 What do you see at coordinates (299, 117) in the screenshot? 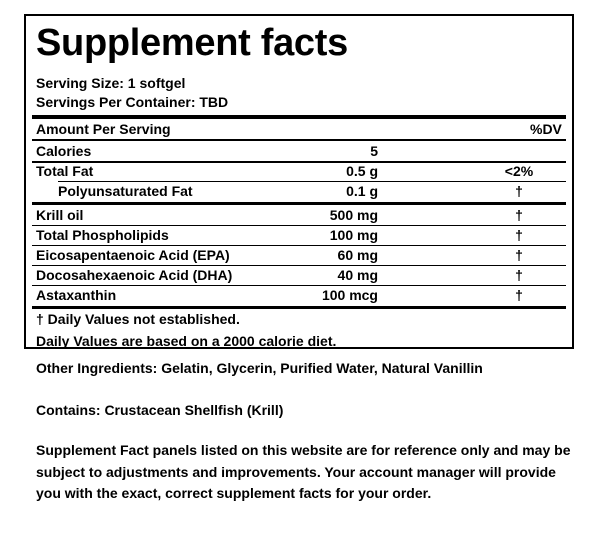
I see `thick-divider` at bounding box center [299, 117].